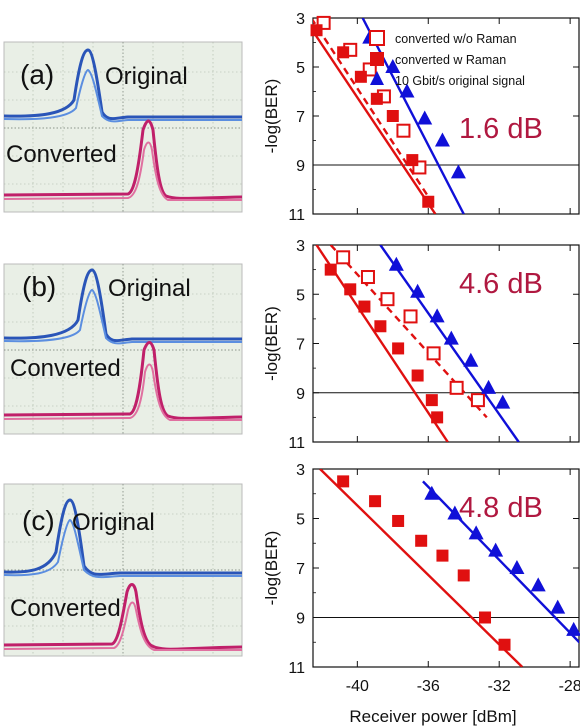 This screenshot has height=728, width=580. I want to click on legend-marker-open-square, so click(377, 38).